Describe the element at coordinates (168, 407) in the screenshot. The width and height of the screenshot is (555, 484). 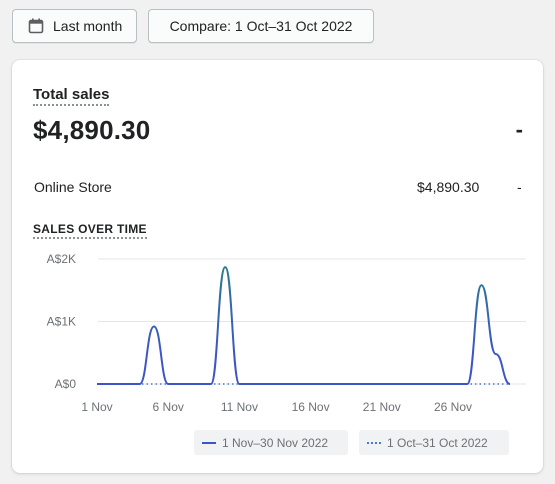
I see `x-tick-label: 6 Nov` at that location.